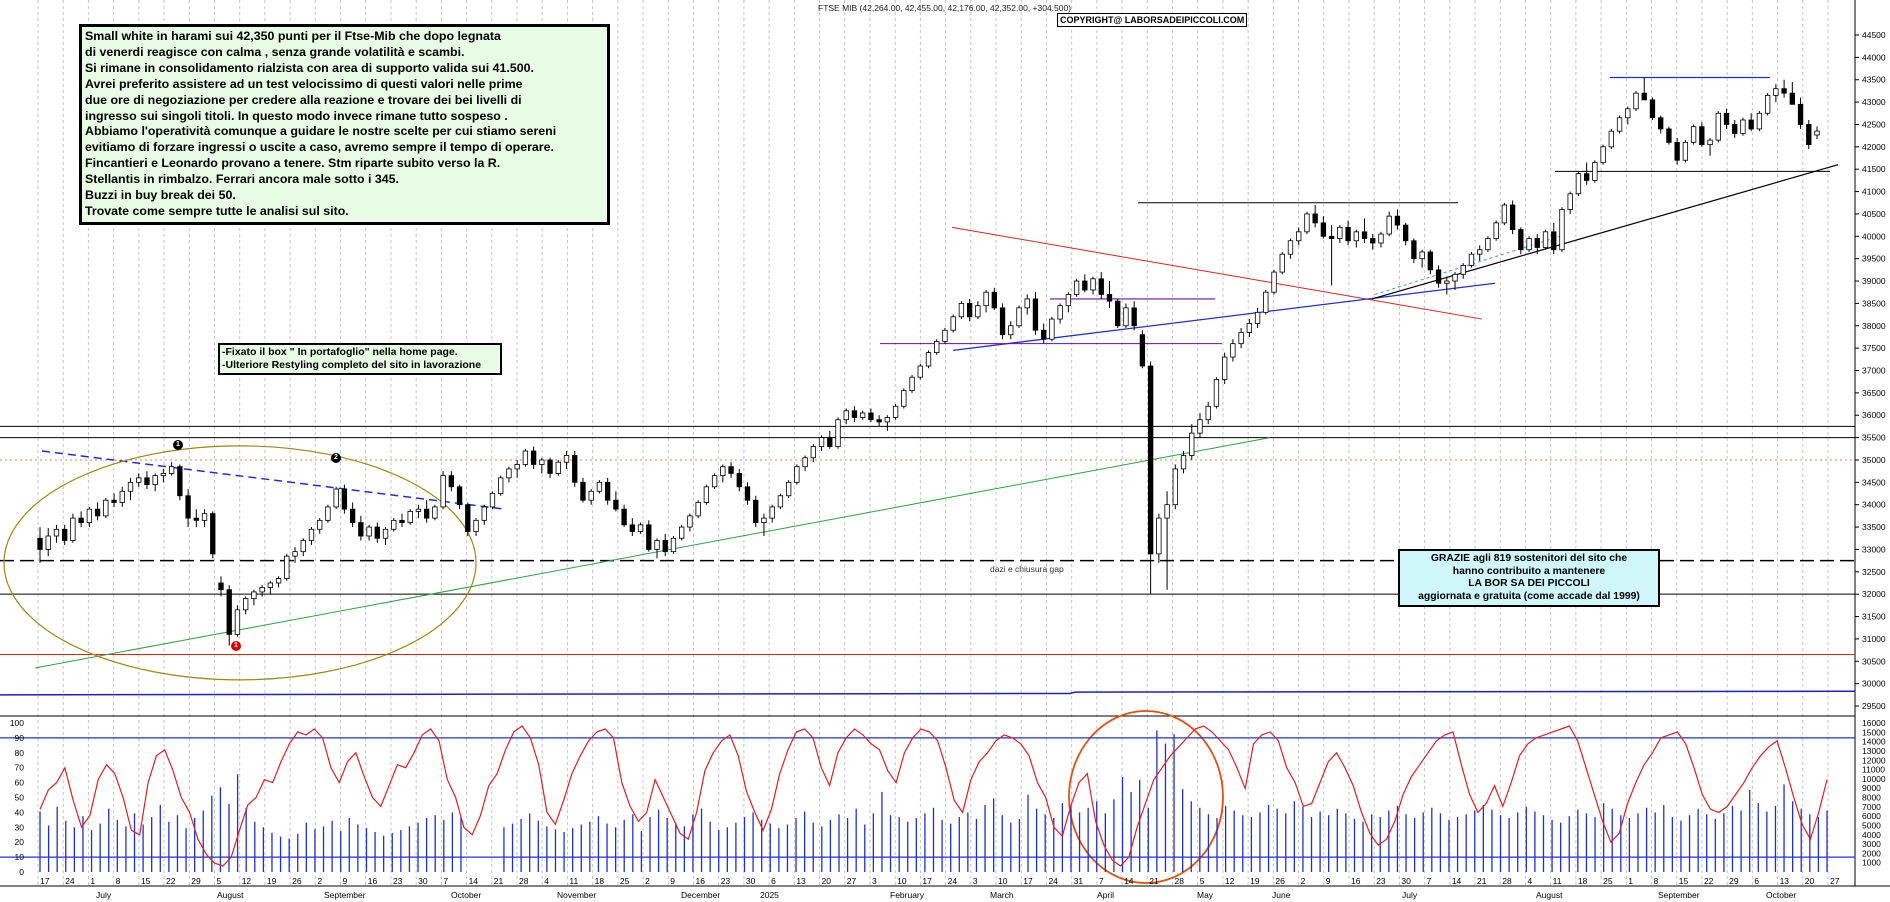  What do you see at coordinates (546, 881) in the screenshot?
I see `date-tick-label: 4` at bounding box center [546, 881].